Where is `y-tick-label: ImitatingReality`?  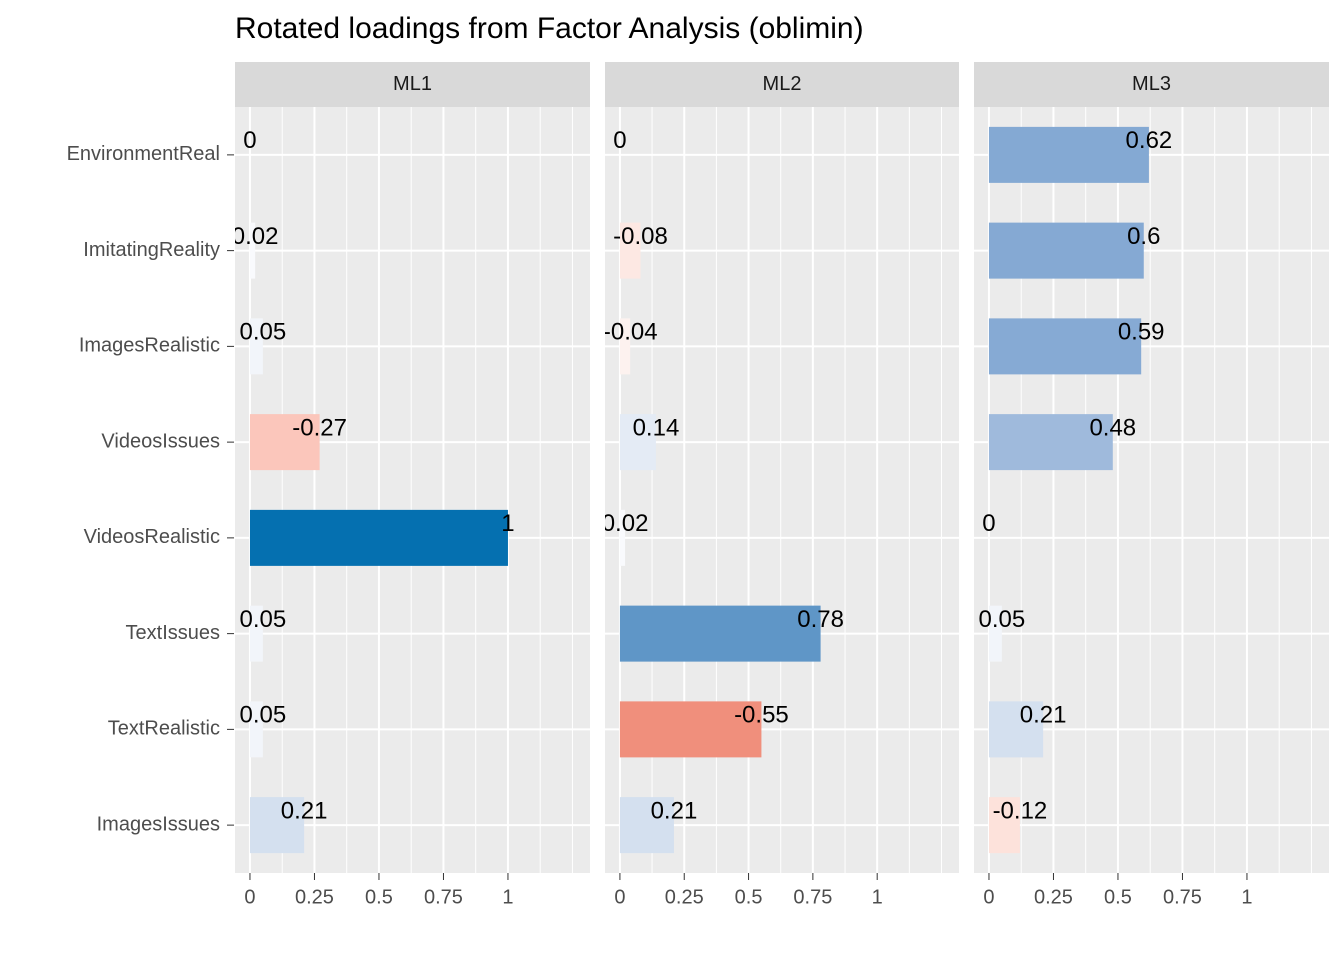 y-tick-label: ImitatingReality is located at coordinates (151, 250).